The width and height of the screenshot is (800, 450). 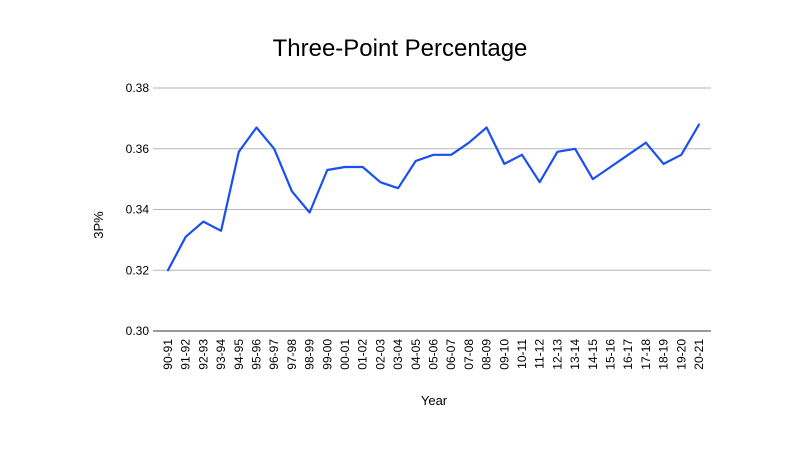 I want to click on y-axis-ticks: 0.30 0.32 0.34 0.36 0.38, so click(x=138, y=209).